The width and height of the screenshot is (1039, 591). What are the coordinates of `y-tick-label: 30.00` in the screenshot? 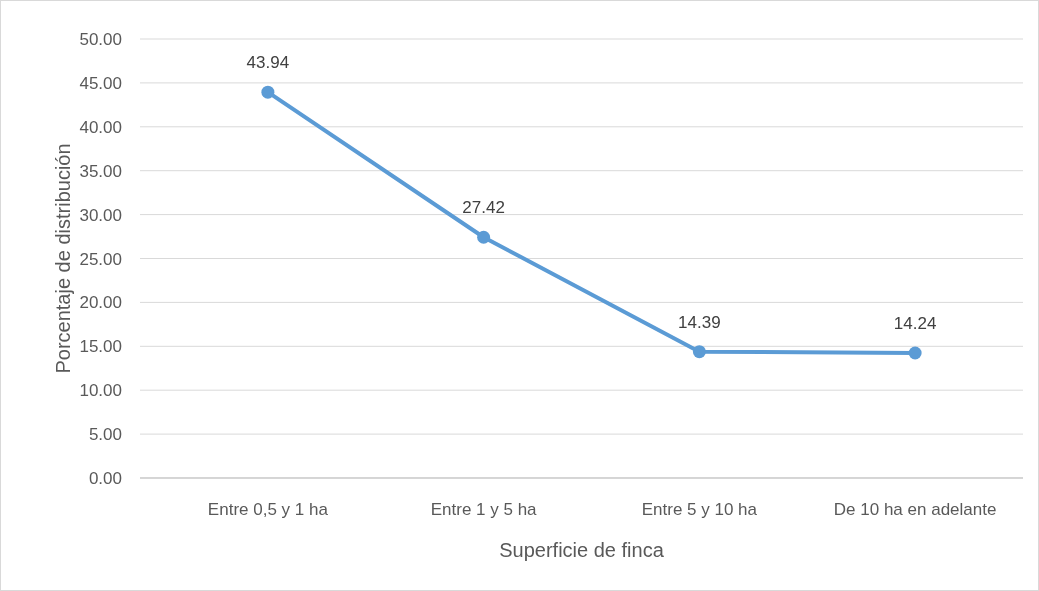 It's located at (100, 215).